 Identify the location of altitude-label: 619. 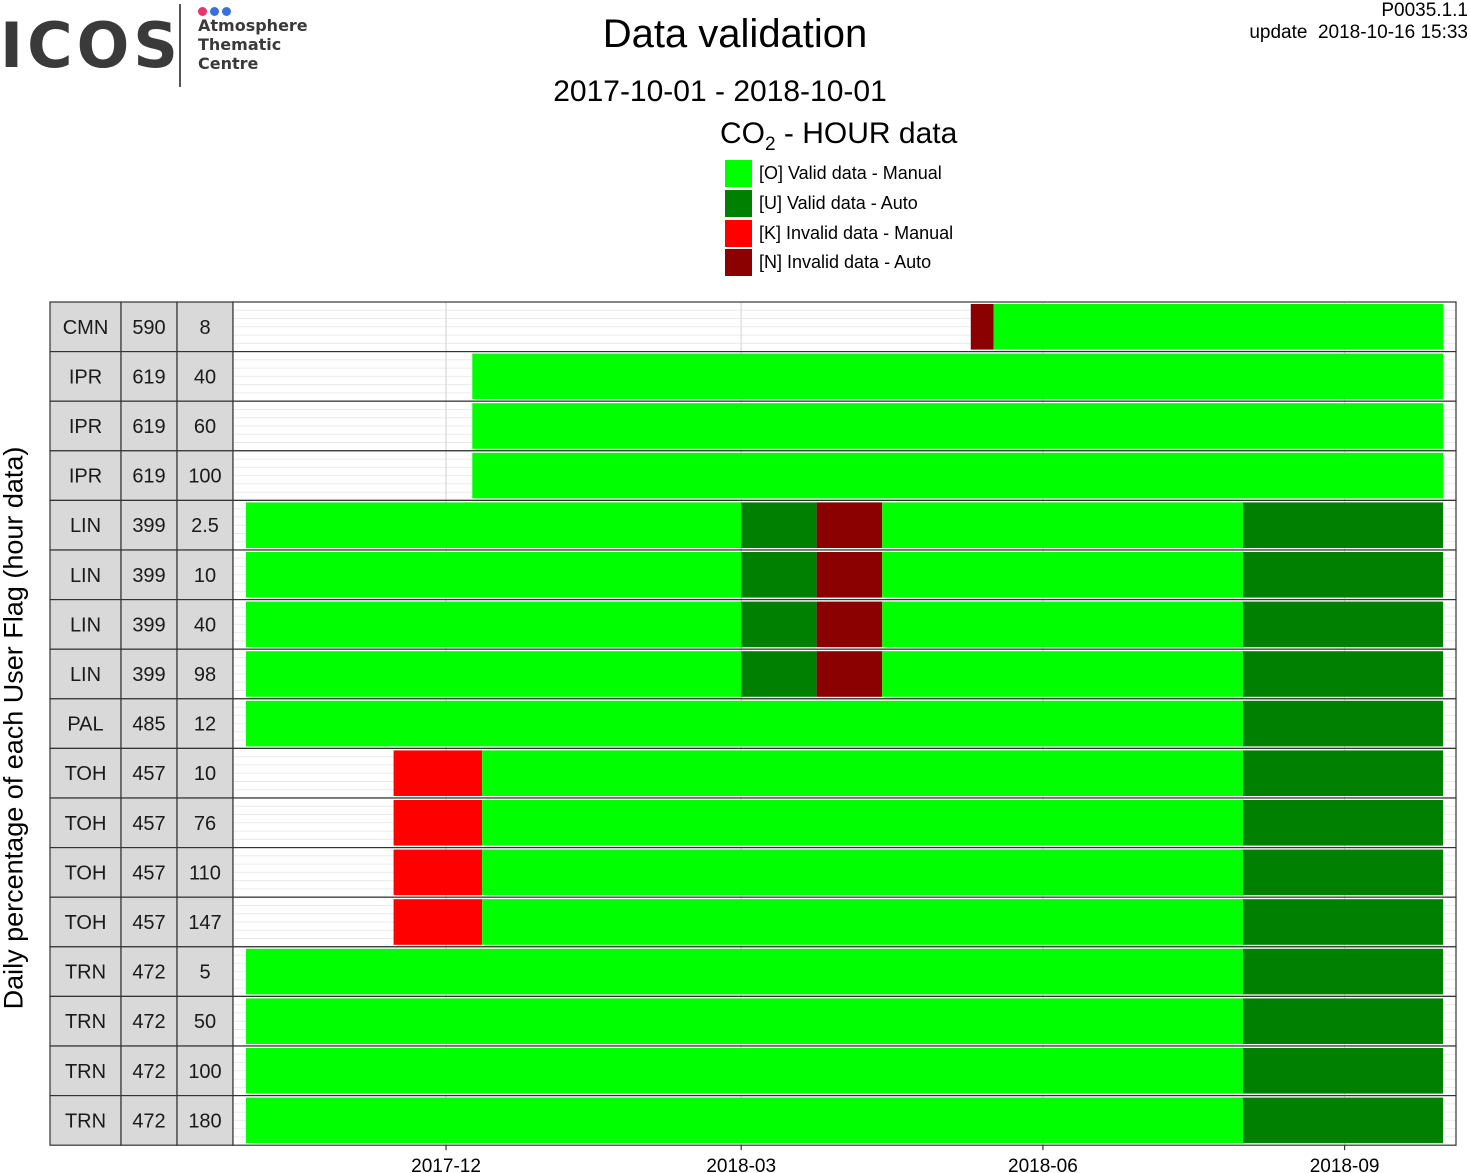
(148, 377).